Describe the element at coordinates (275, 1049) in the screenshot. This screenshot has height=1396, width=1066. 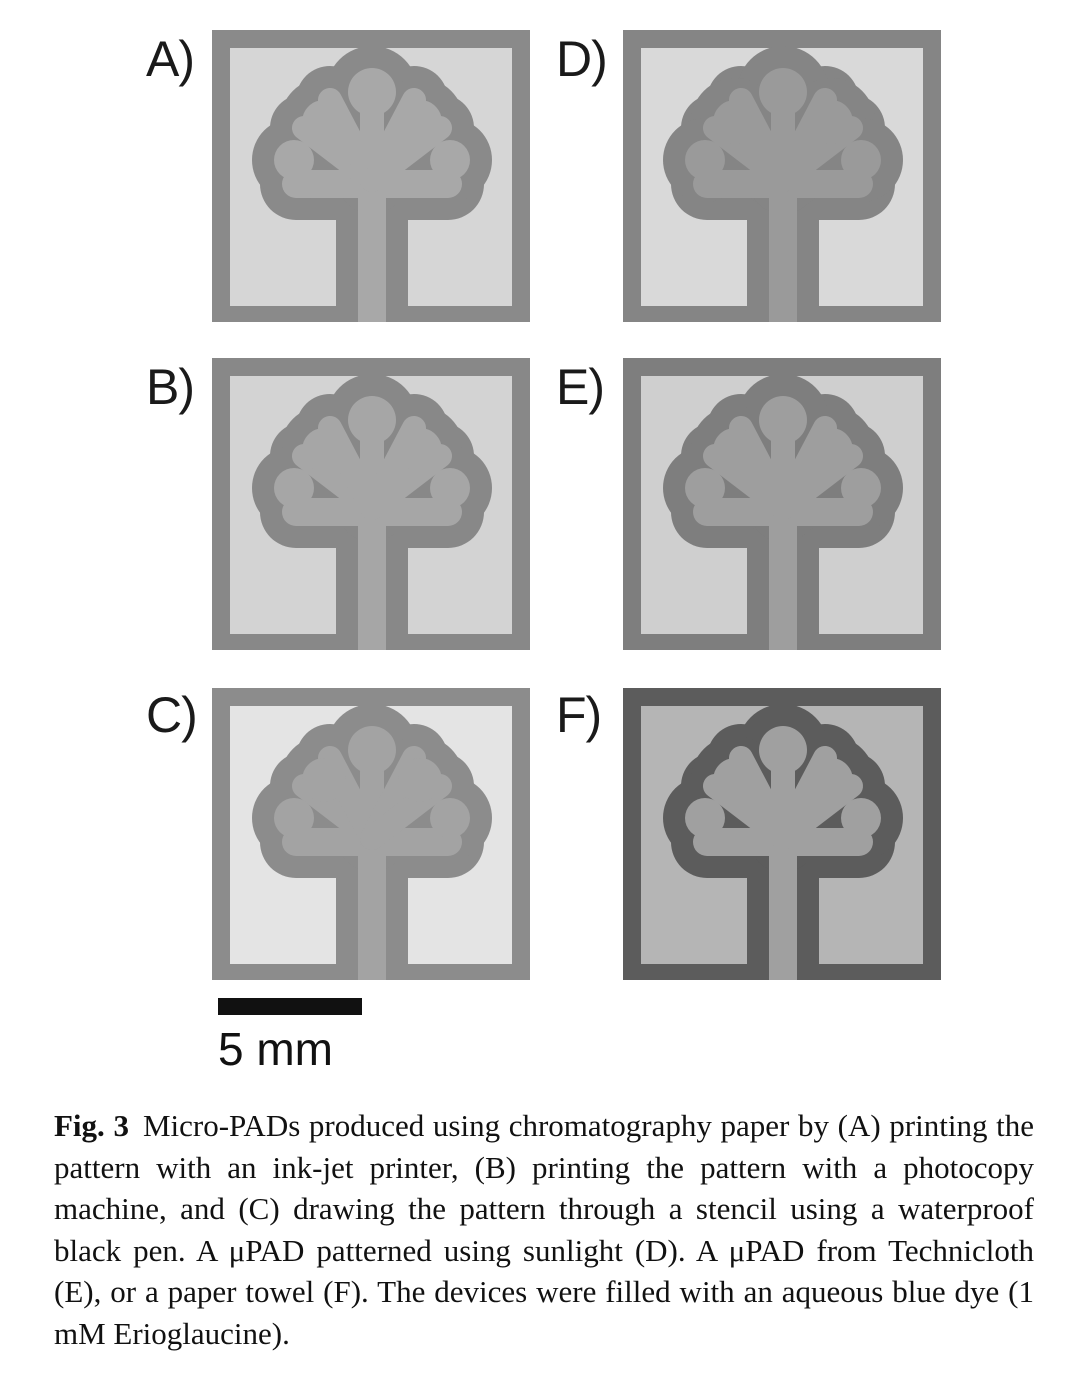
I see `scale-bar-label: 5 mm` at that location.